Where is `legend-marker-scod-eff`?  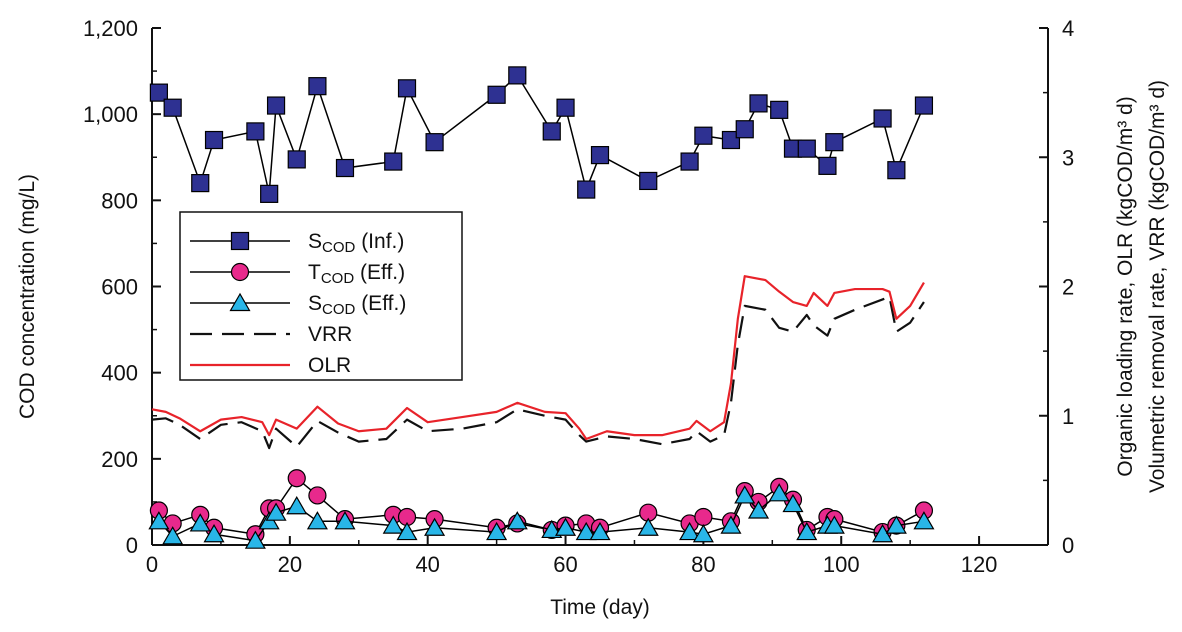
legend-marker-scod-eff is located at coordinates (240, 302).